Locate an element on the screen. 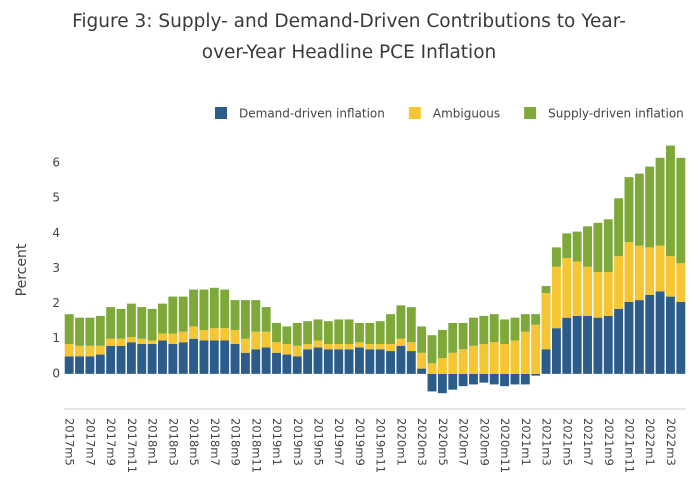 Image resolution: width=698 pixels, height=483 pixels. y-tick-label: 1 is located at coordinates (56, 338).